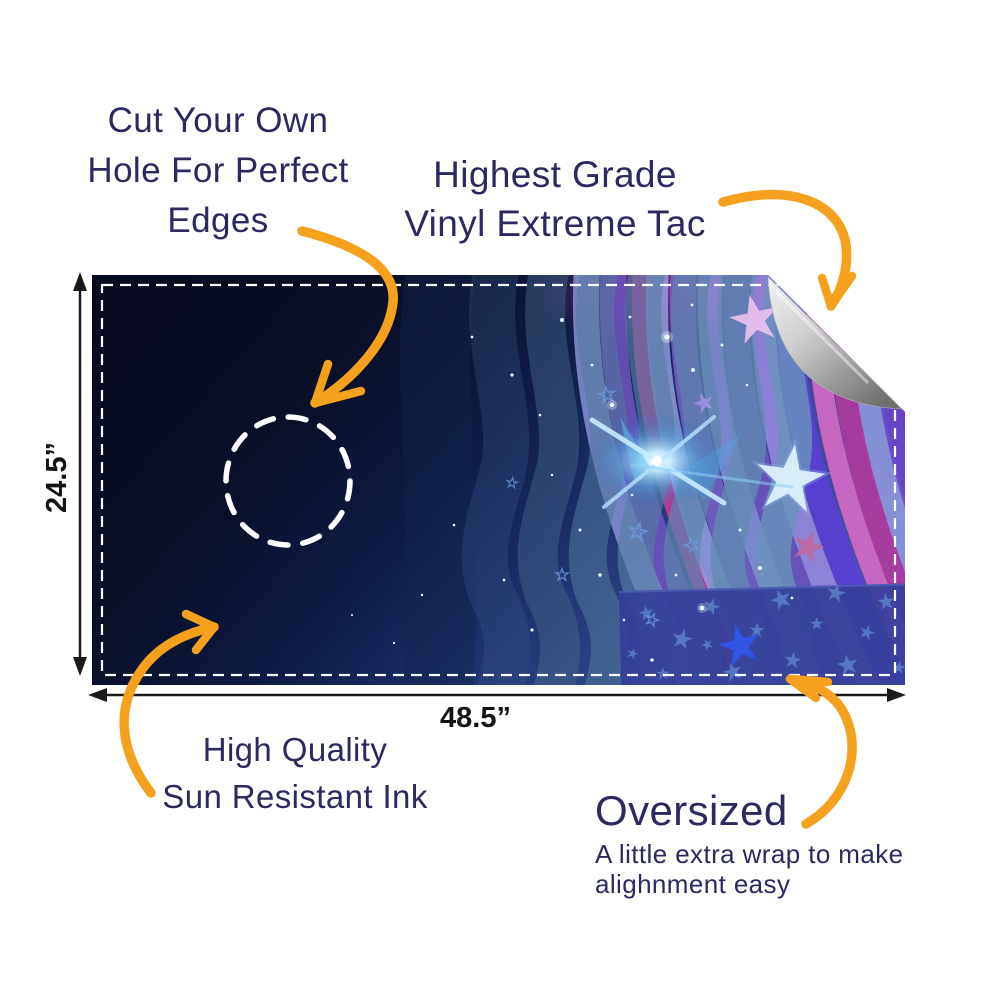  I want to click on arrow-to-oversize-icon, so click(821, 751).